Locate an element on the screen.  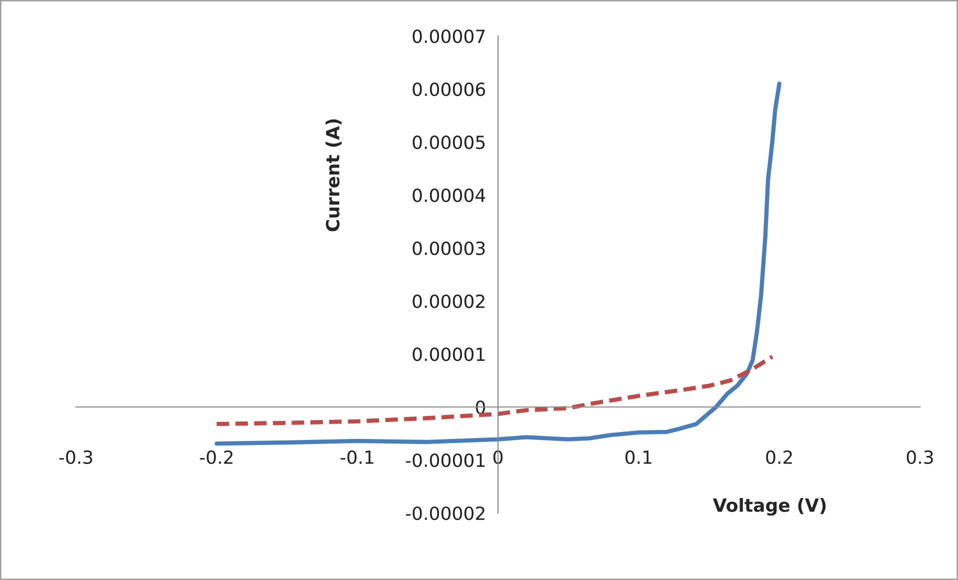
y-tick-label: 0.00007 is located at coordinates (448, 36).